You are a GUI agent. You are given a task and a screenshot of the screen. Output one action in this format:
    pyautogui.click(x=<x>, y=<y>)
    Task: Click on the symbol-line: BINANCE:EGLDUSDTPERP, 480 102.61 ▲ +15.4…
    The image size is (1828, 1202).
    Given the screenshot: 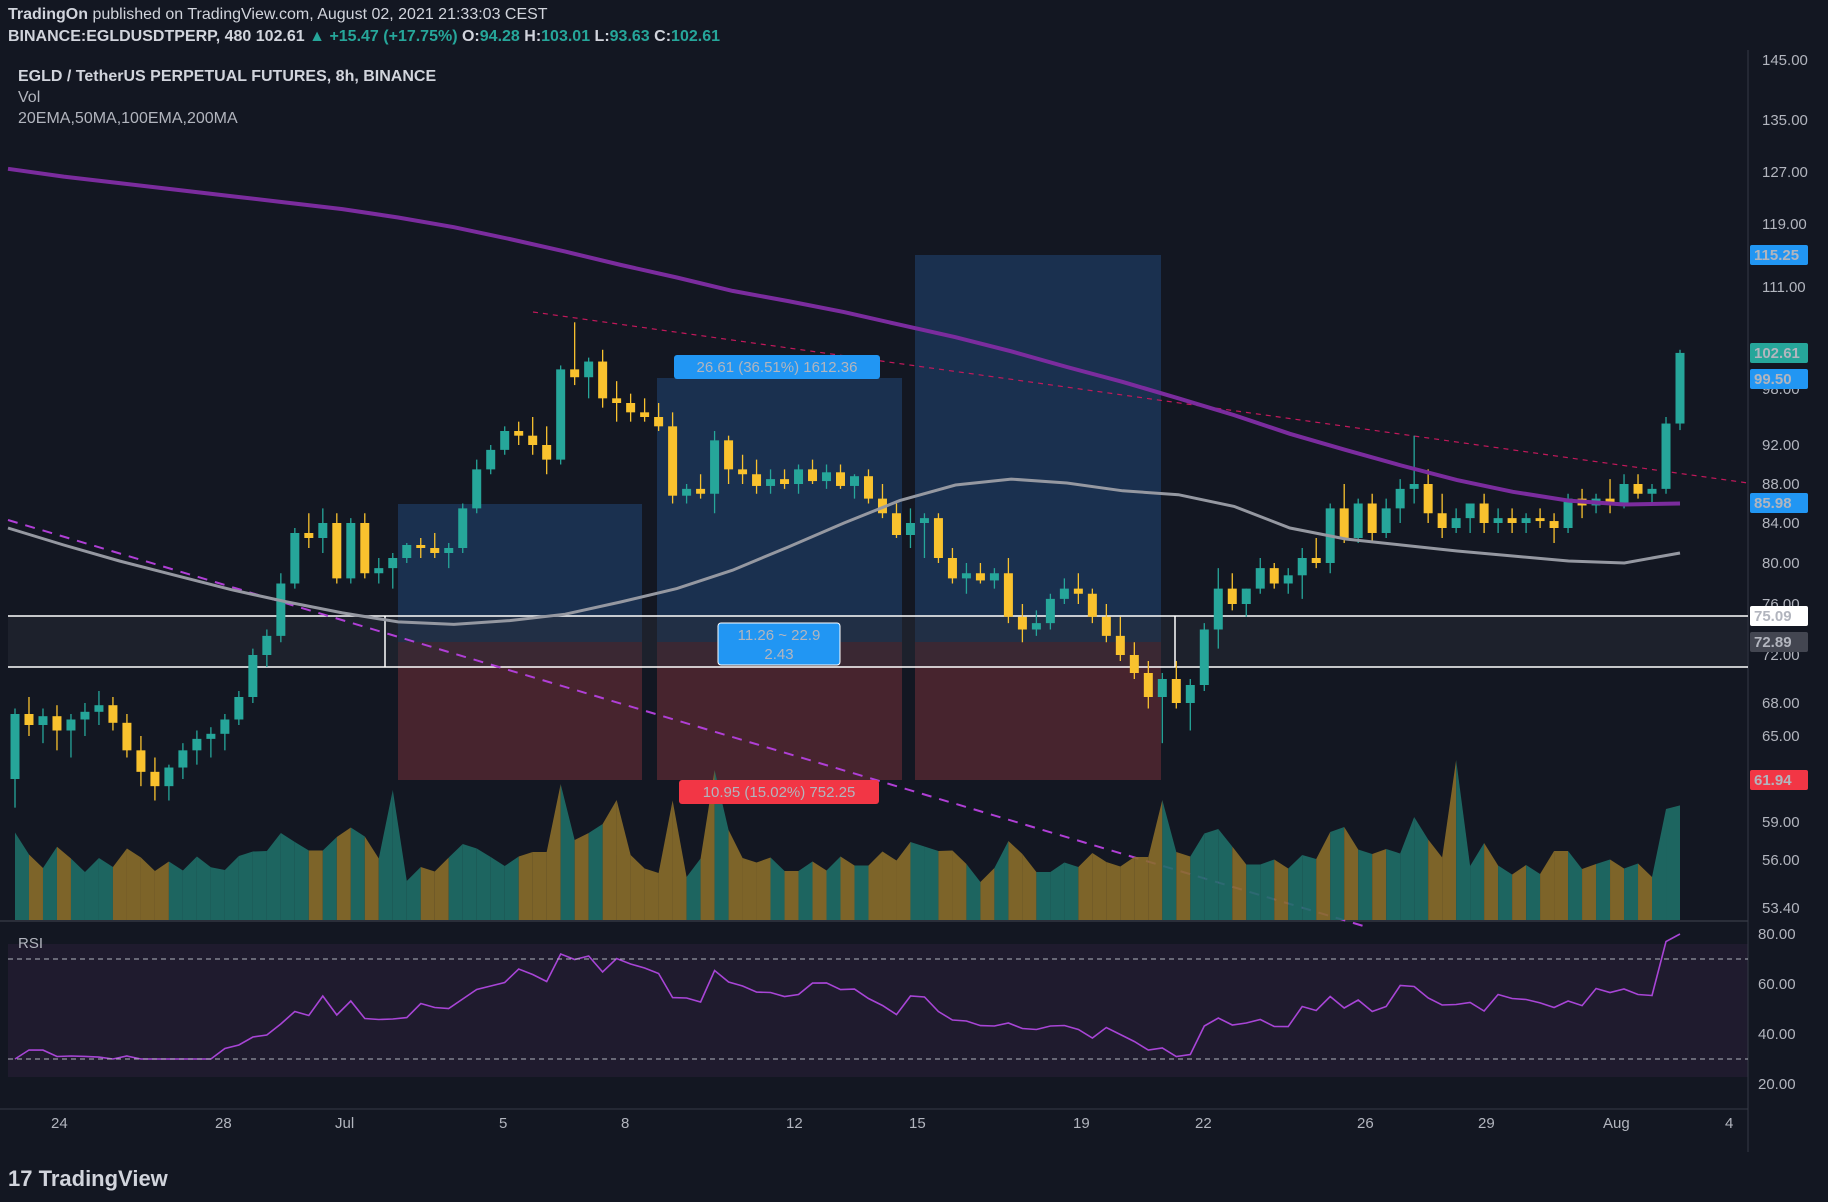 What is the action you would take?
    pyautogui.click(x=364, y=37)
    